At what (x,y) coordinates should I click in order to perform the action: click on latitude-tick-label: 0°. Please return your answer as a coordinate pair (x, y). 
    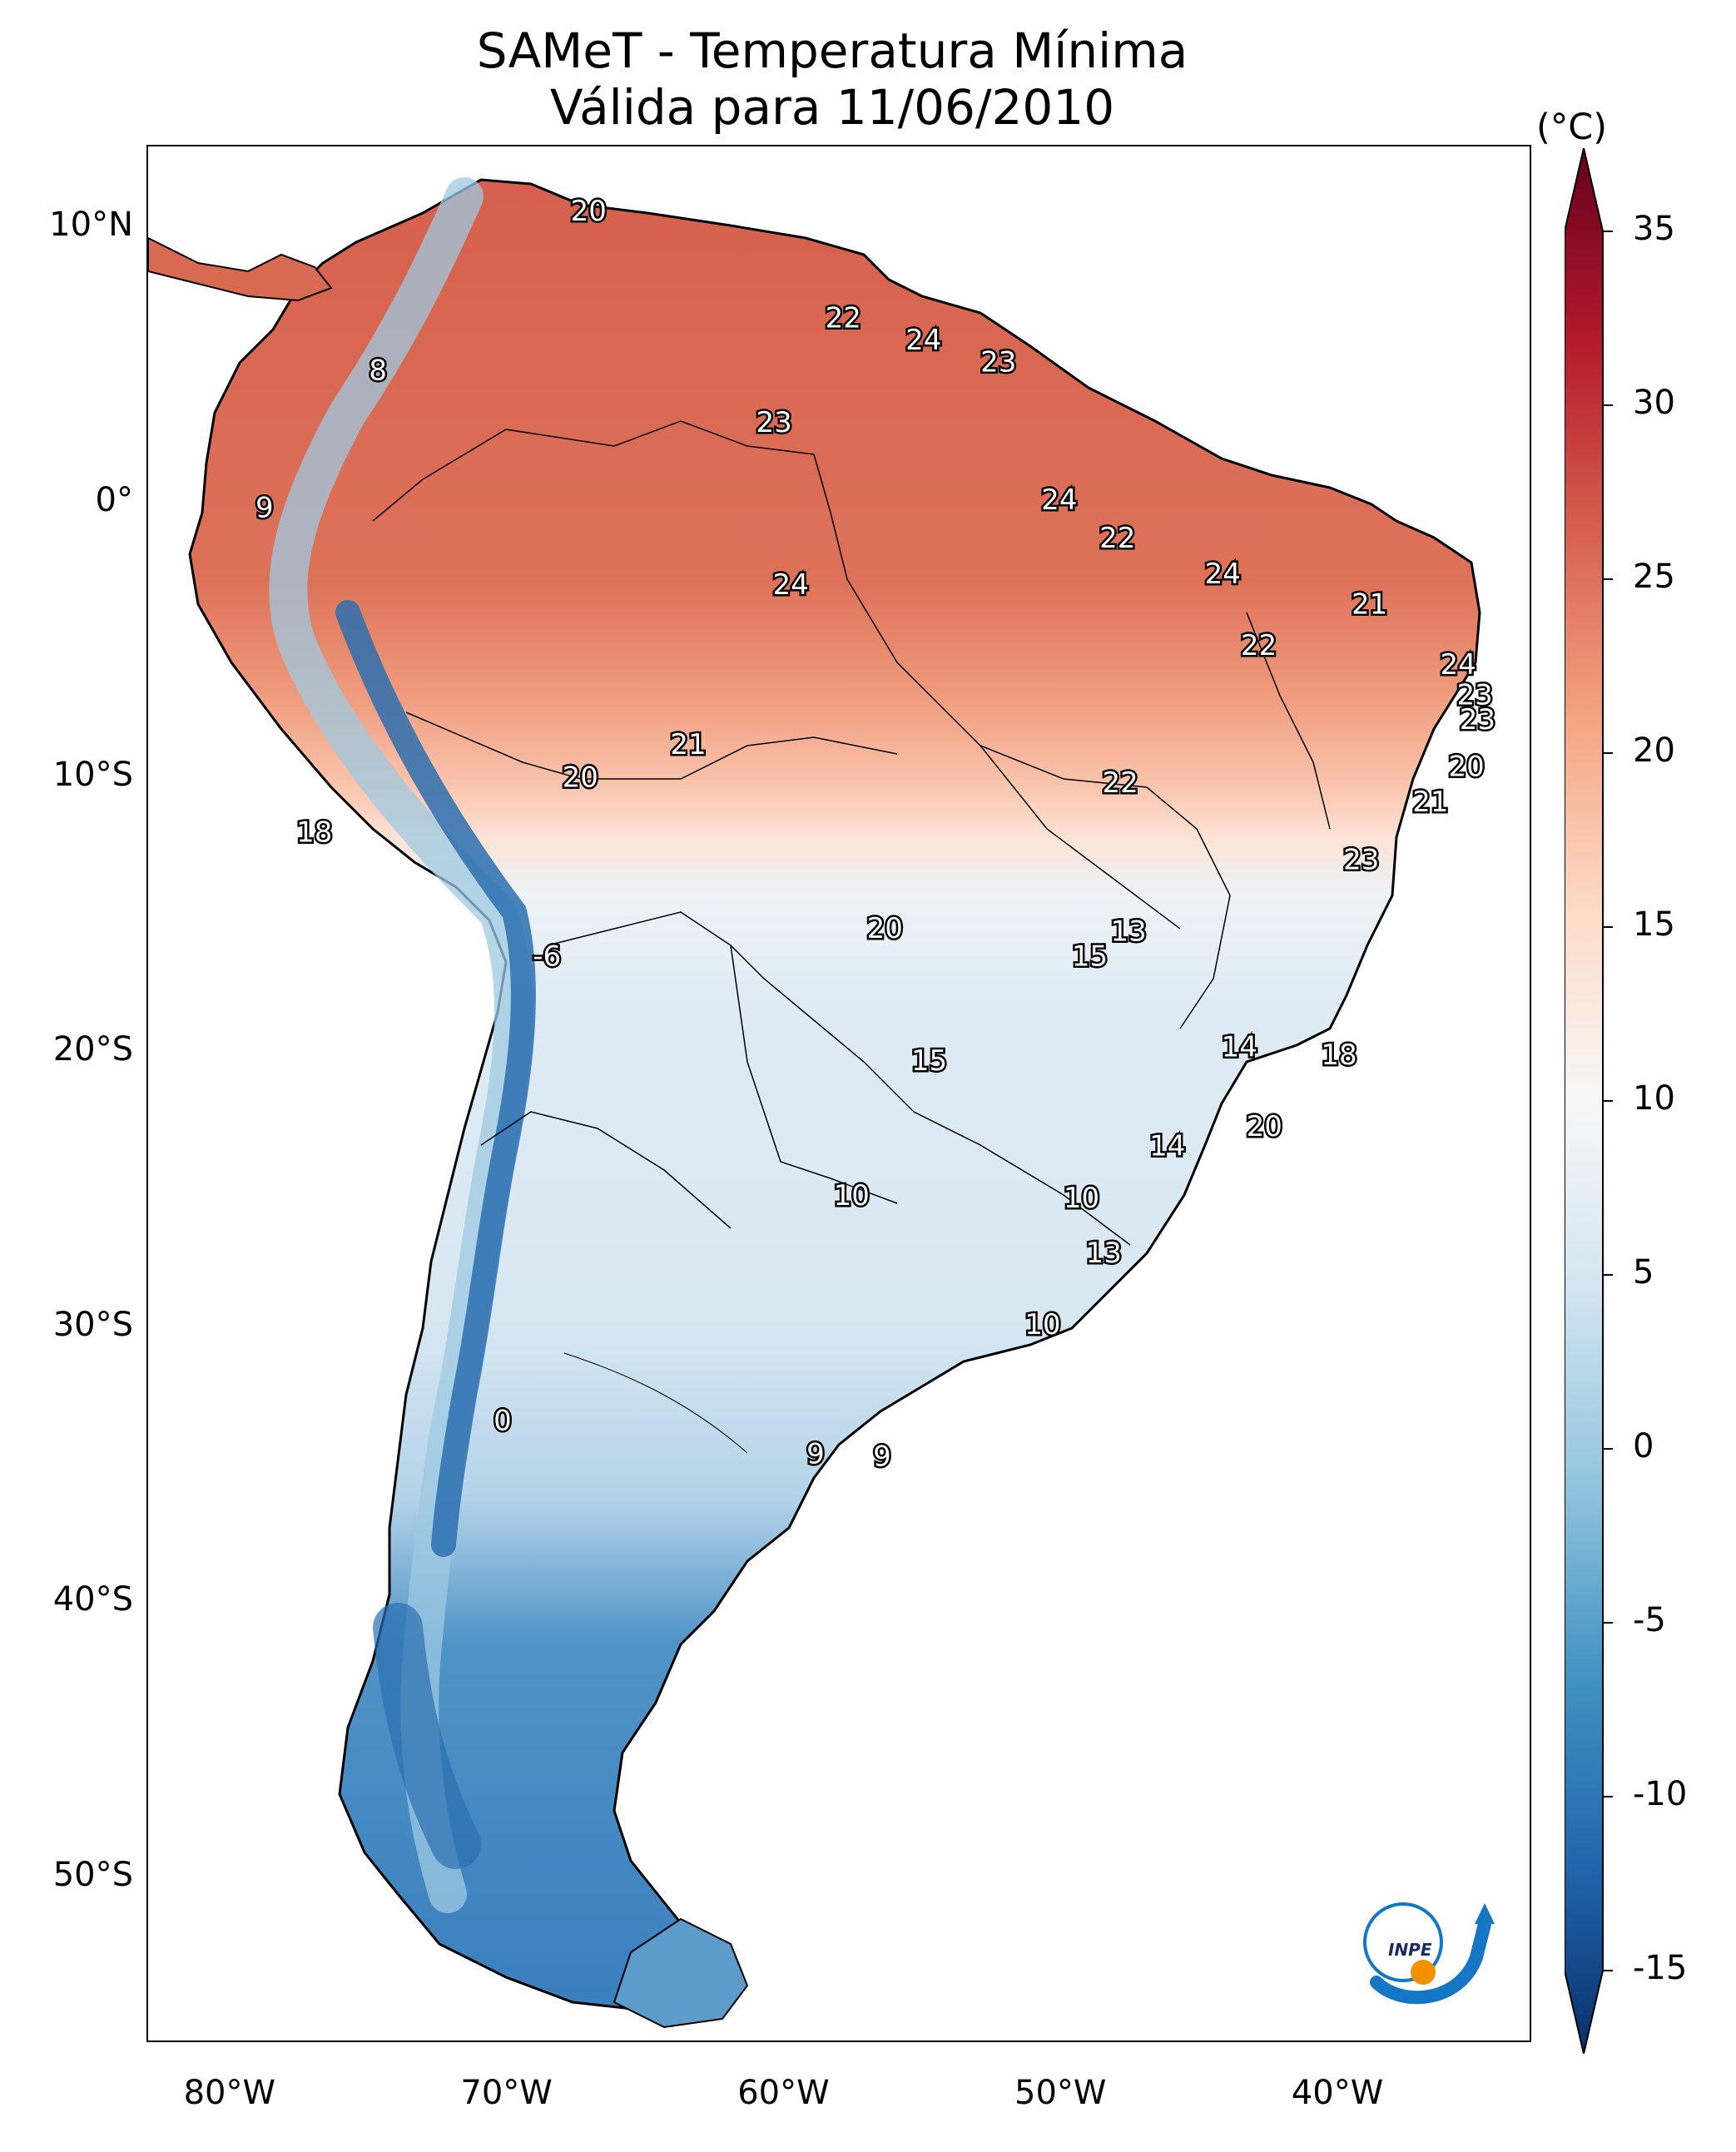
    Looking at the image, I should click on (114, 499).